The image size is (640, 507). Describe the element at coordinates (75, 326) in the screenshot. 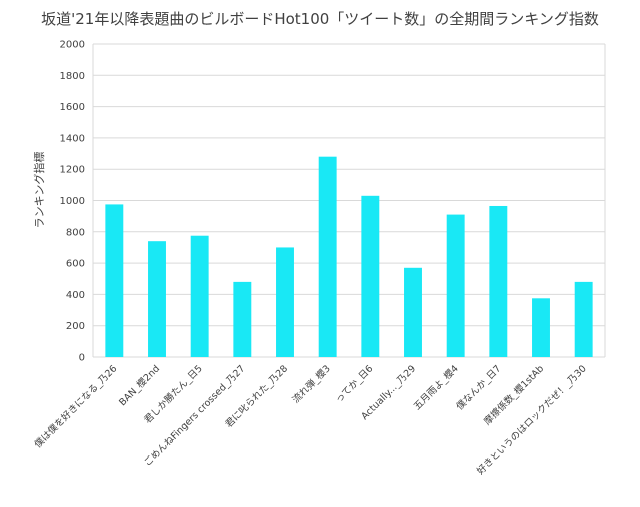

I see `y-tick-label: 200` at that location.